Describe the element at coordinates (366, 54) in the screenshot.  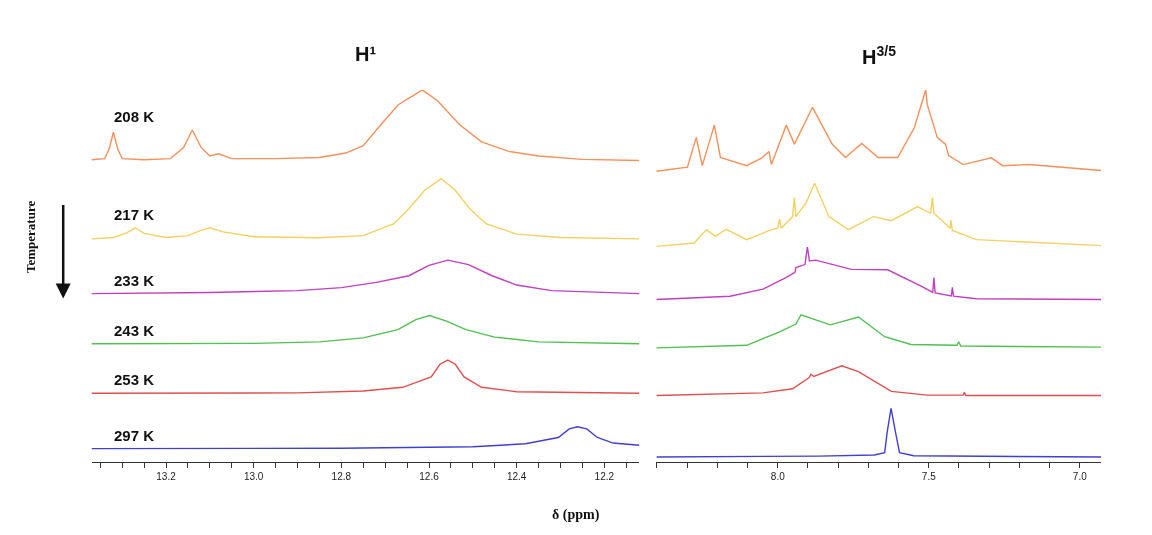
I see `chart-title: H¹` at that location.